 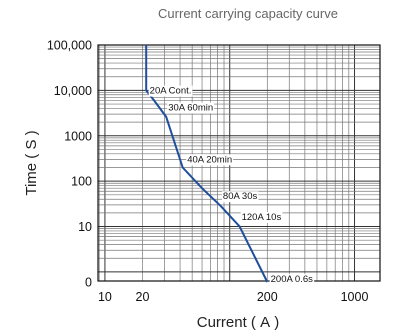 I want to click on y-tick-label: 1000, so click(x=78, y=136).